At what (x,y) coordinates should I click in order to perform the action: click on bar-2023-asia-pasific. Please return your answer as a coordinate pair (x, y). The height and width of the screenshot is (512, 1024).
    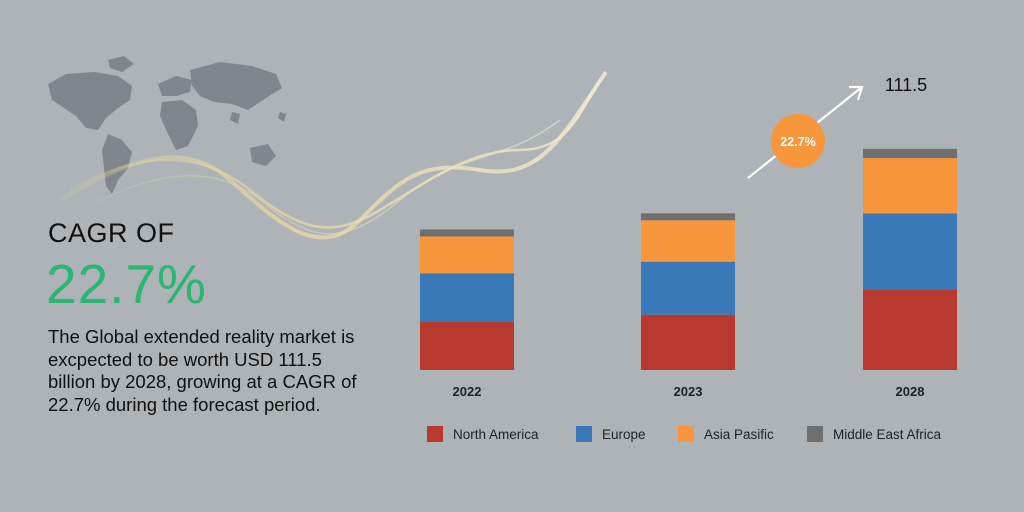
    Looking at the image, I should click on (688, 241).